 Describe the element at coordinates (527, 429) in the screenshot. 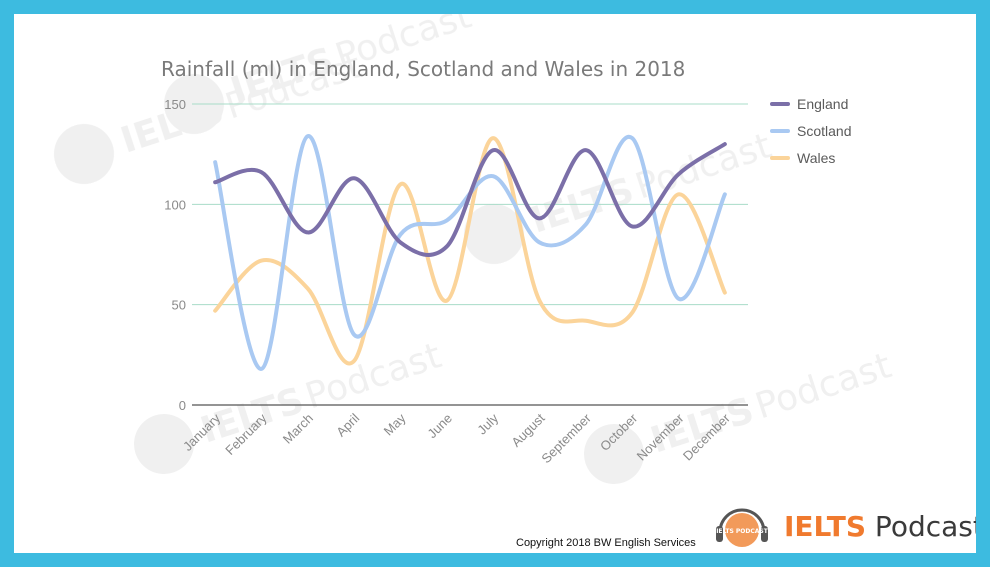

I see `x-tick-label: August` at that location.